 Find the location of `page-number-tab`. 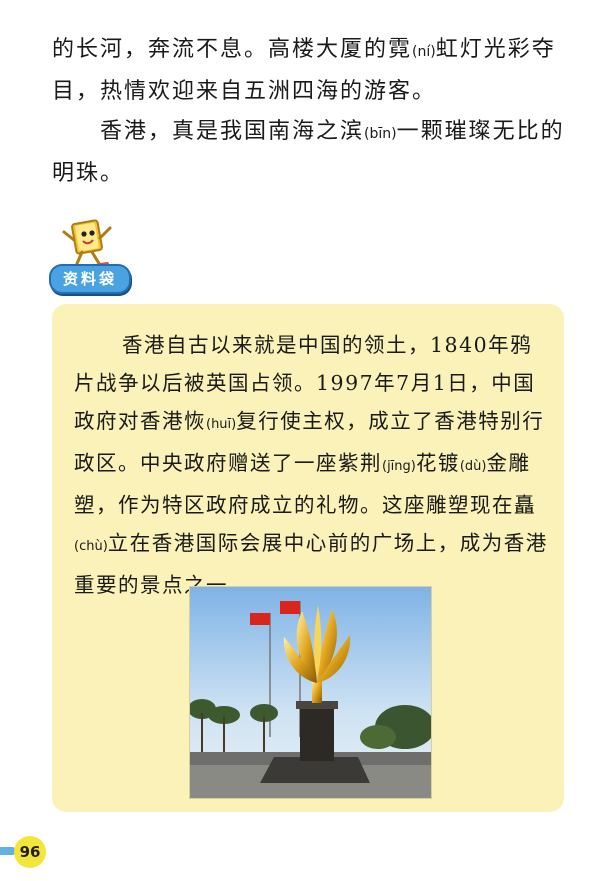

page-number-tab is located at coordinates (8, 851).